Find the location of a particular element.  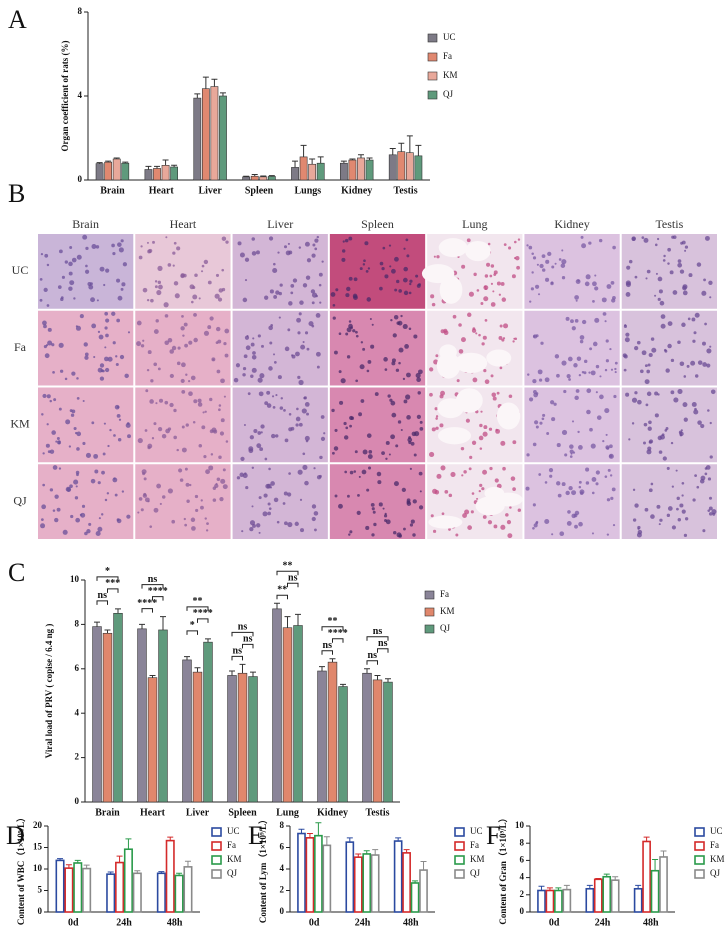

y-tick-label: 6 is located at coordinates (77, 668).